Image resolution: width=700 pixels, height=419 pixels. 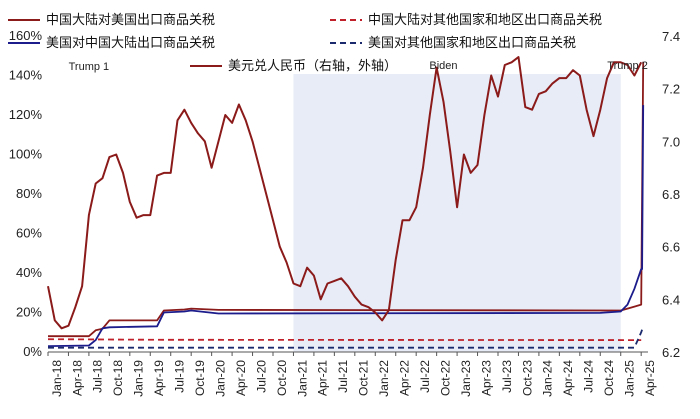 What do you see at coordinates (486, 378) in the screenshot?
I see `x-tick-label: Apr-23` at bounding box center [486, 378].